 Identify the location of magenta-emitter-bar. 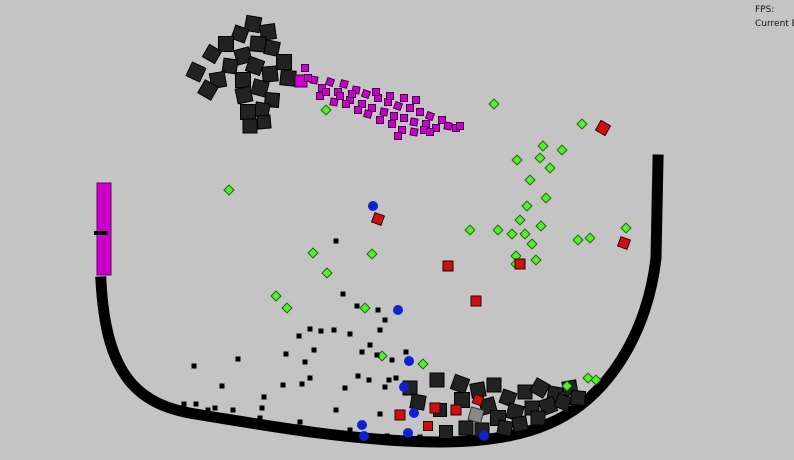
(104, 229).